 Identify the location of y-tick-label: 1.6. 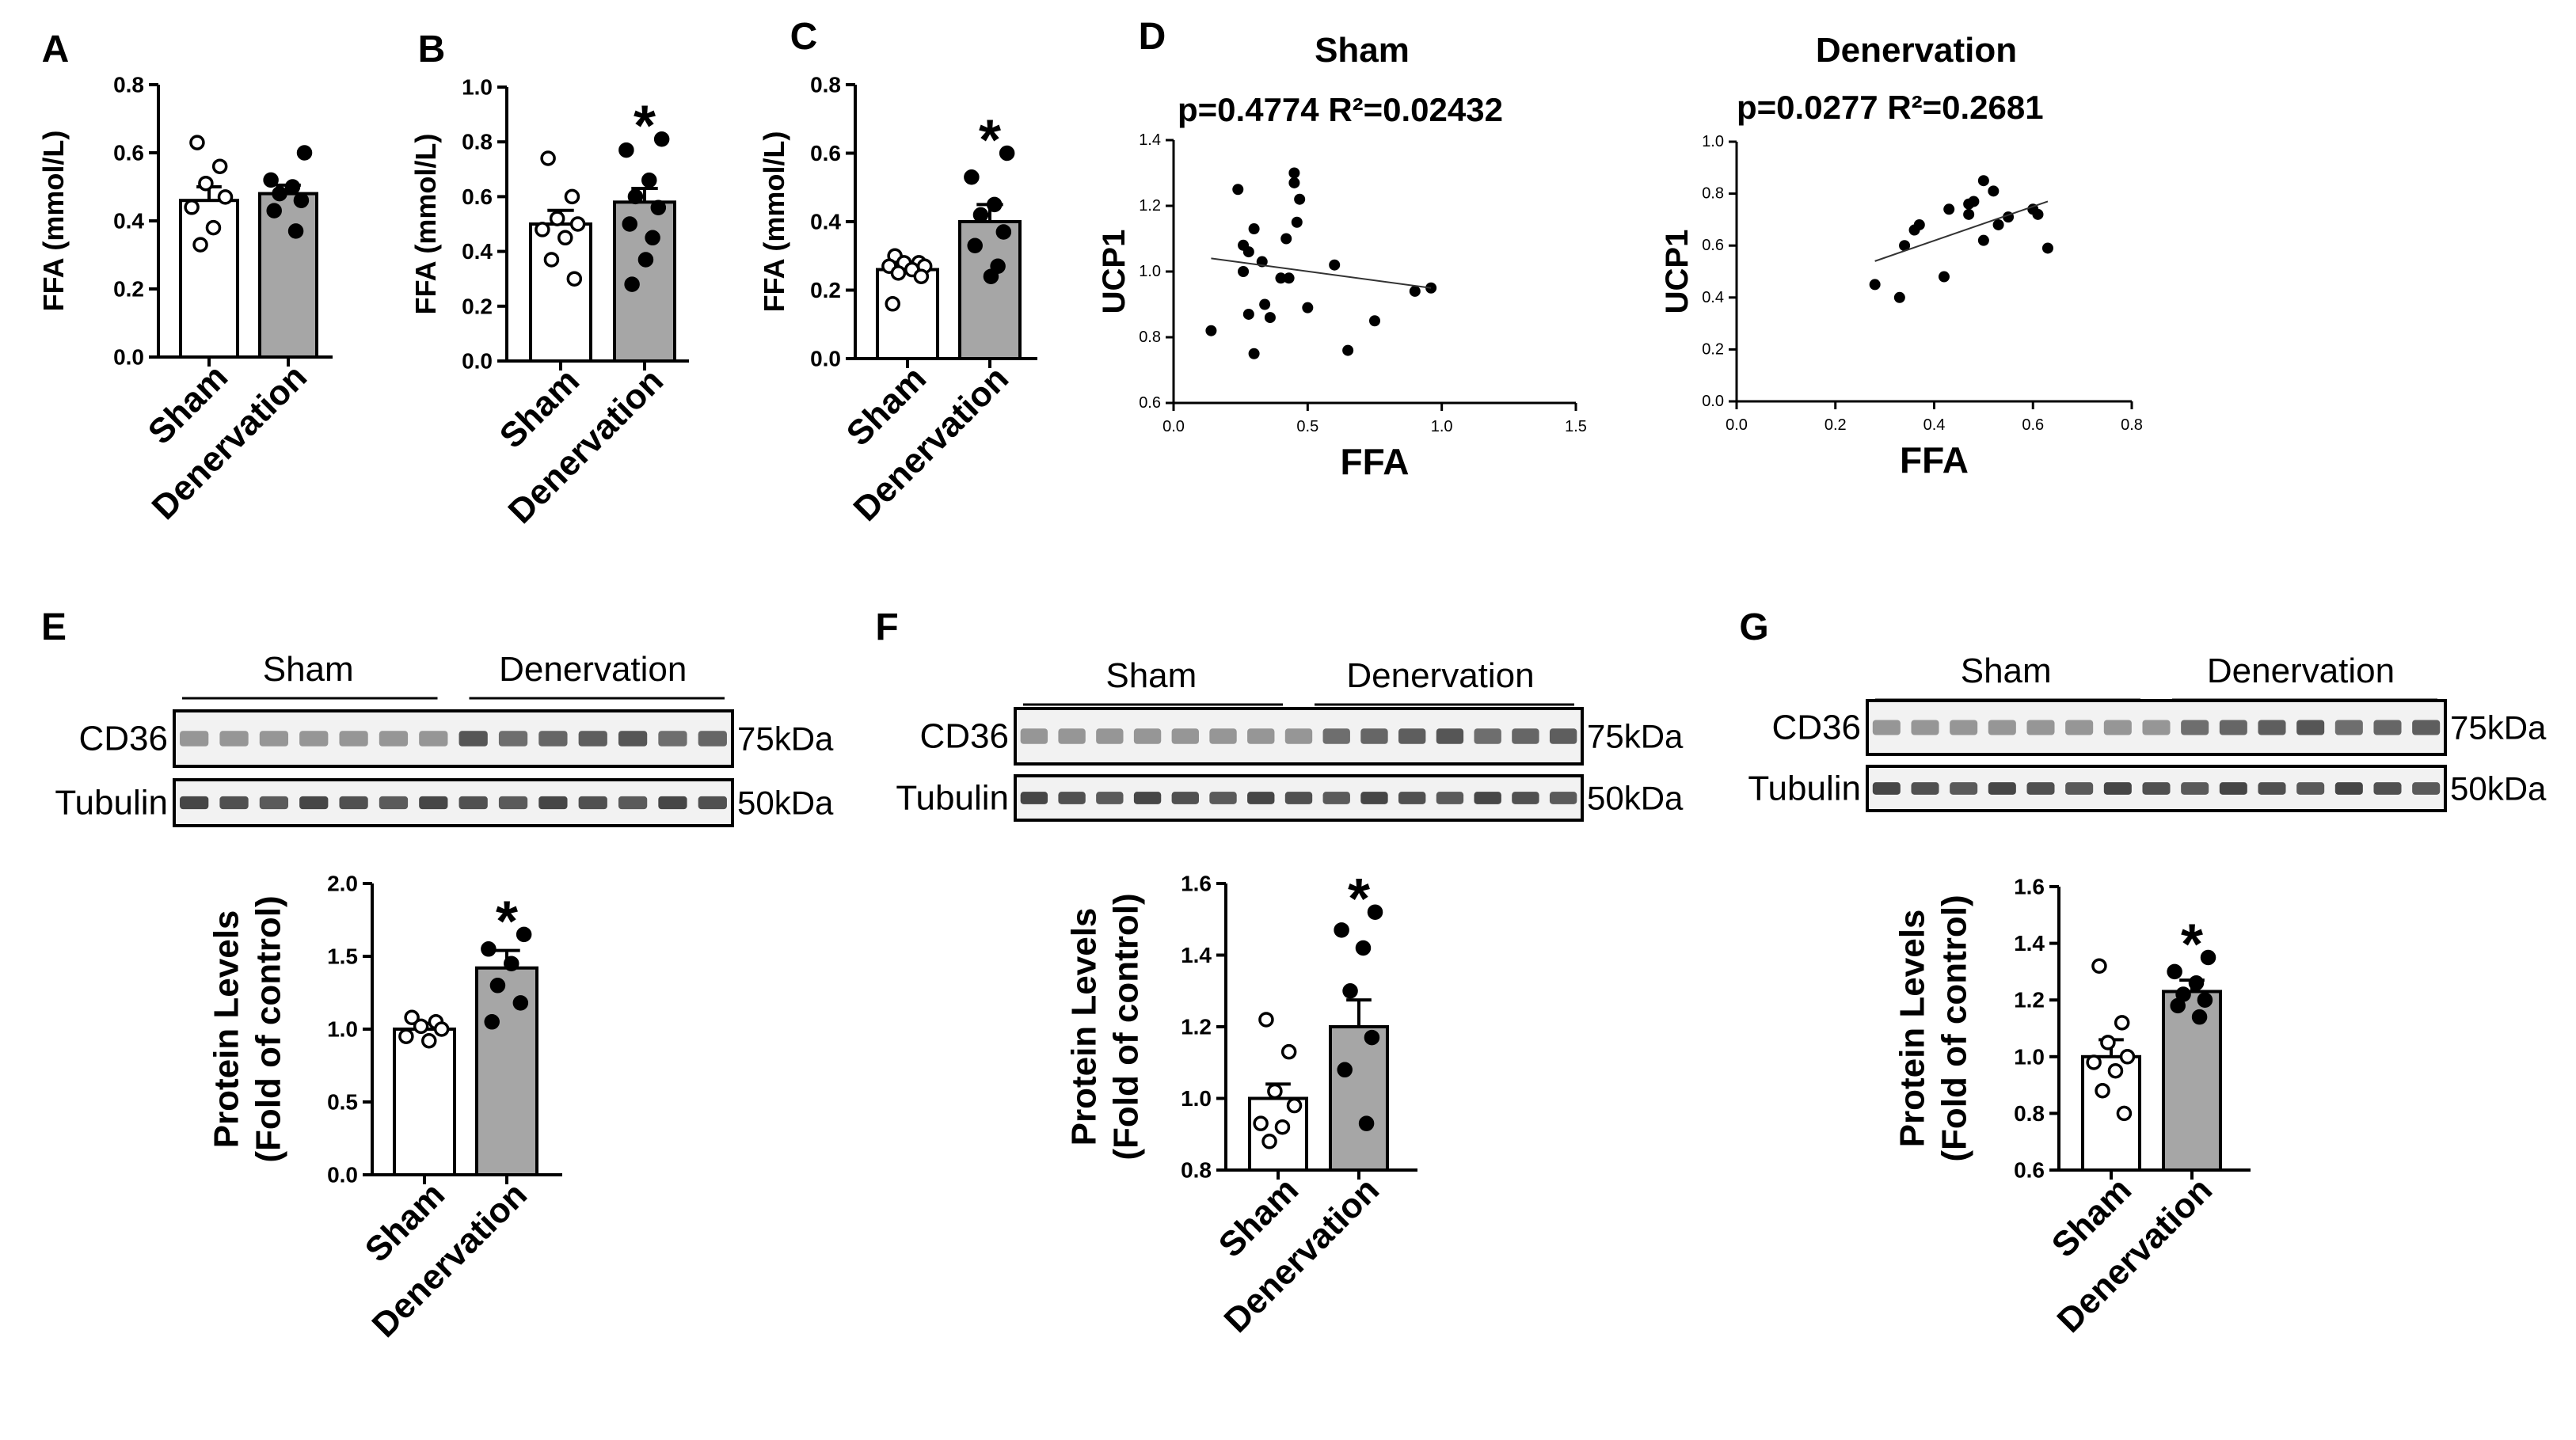
(2029, 887).